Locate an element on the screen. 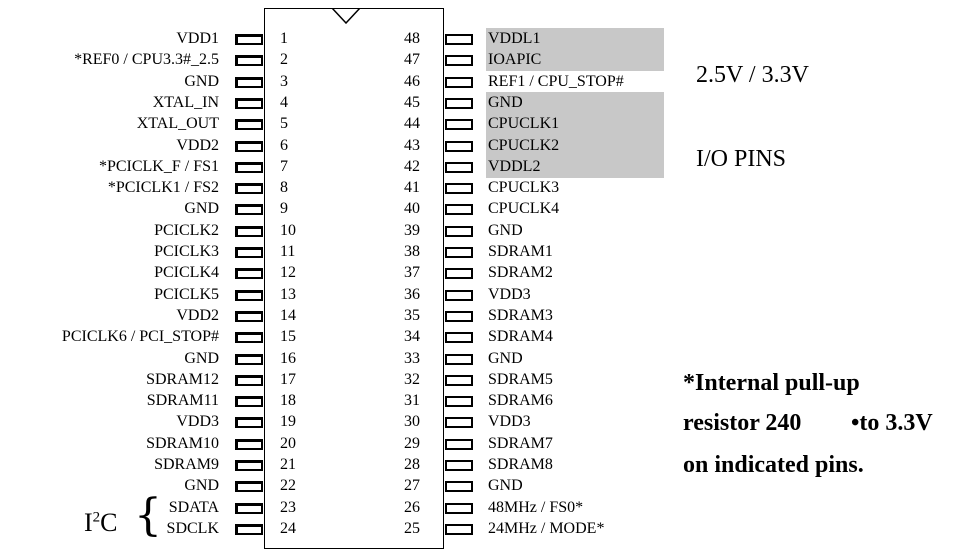 This screenshot has width=970, height=558. left-pin-label: *REF0 / CPU3.3#_2.5 is located at coordinates (146, 60).